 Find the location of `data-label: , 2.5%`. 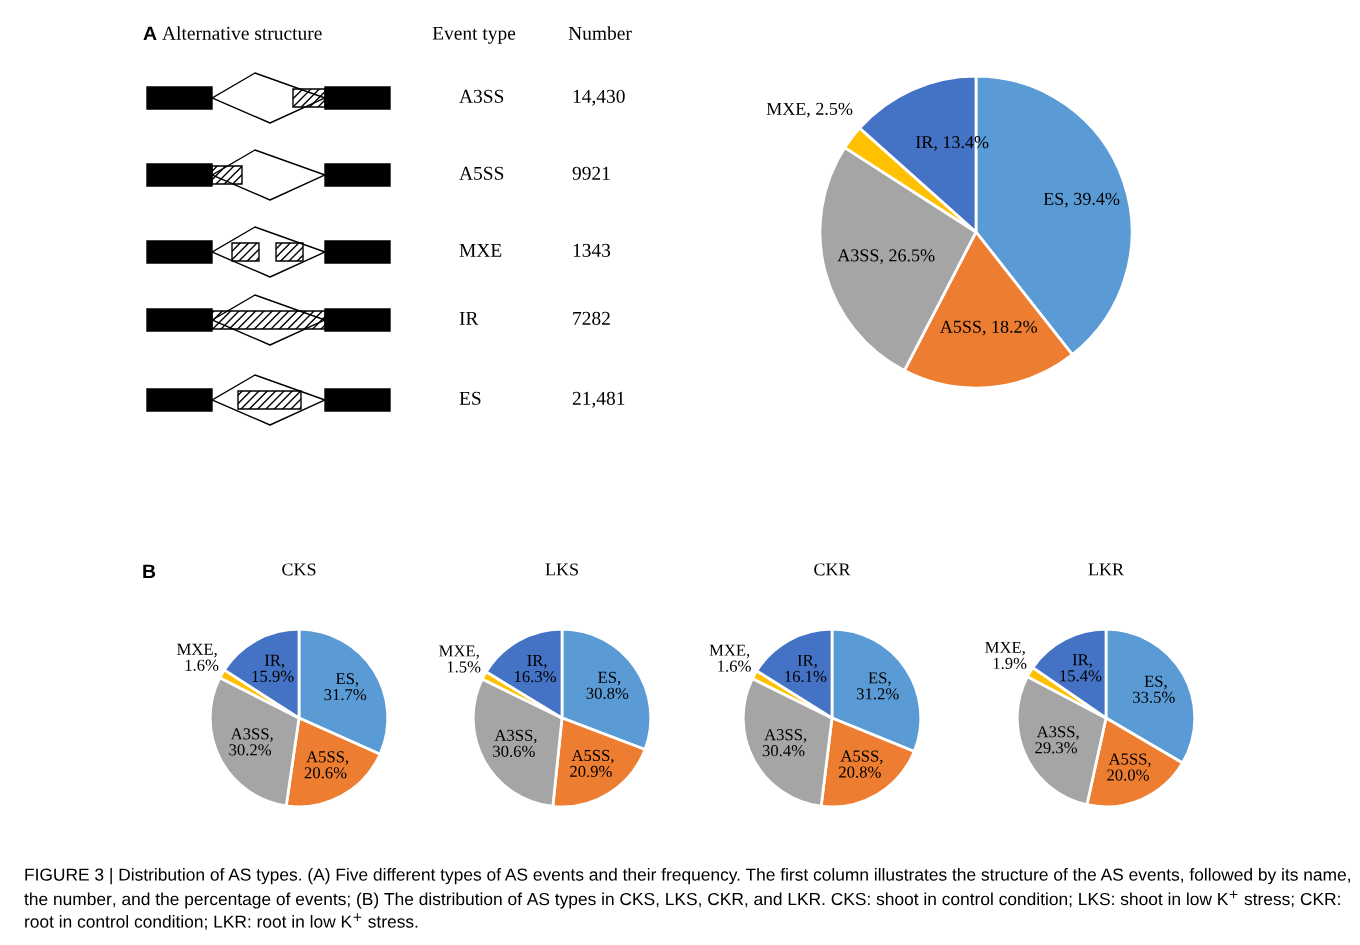

data-label: , 2.5% is located at coordinates (830, 110).